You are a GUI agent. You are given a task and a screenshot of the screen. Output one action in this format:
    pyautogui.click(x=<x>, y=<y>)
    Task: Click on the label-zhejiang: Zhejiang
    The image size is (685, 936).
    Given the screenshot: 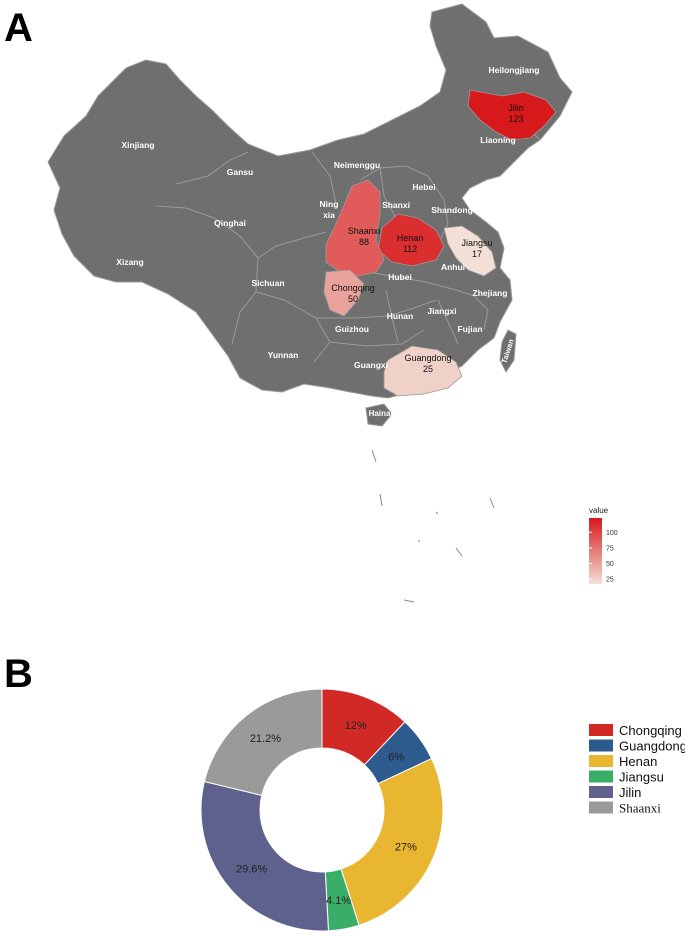 What is the action you would take?
    pyautogui.click(x=490, y=293)
    